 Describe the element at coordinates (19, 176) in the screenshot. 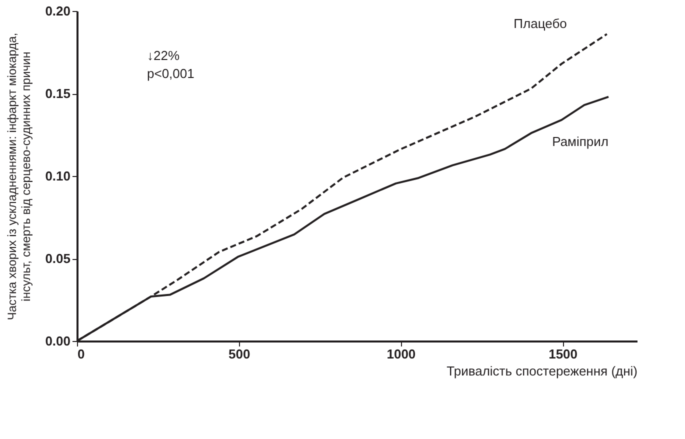

I see `y-axis-title: Частка хворих із ускладненнями: інфаркт міокарда, інсульт, смерть від серцево-судинних причин` at that location.